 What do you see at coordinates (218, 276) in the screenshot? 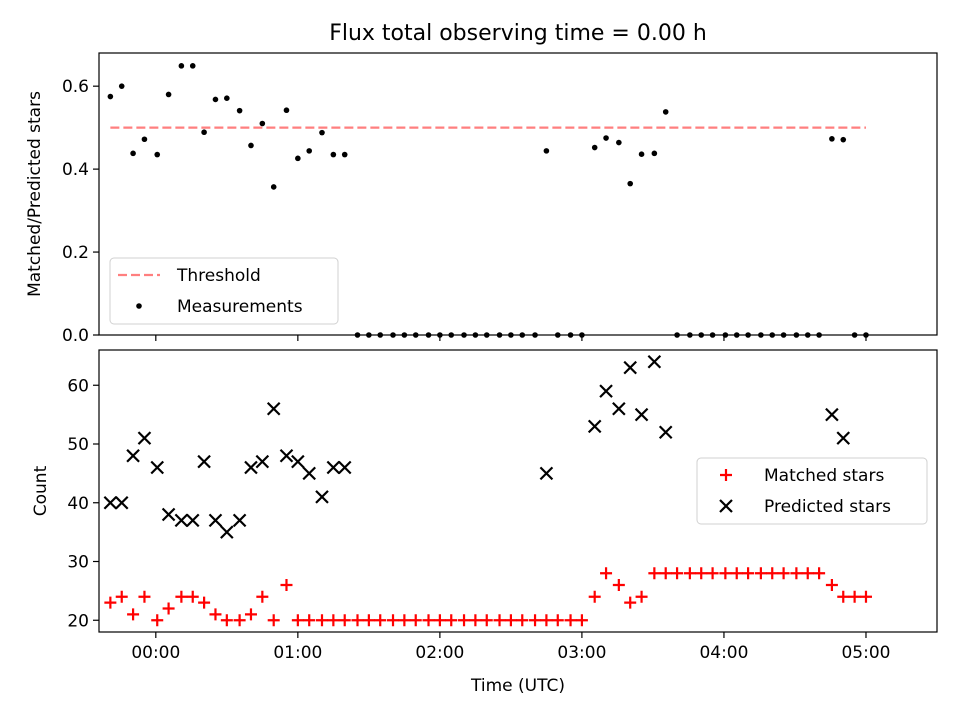
I see `legend-threshold-label: Threshold` at bounding box center [218, 276].